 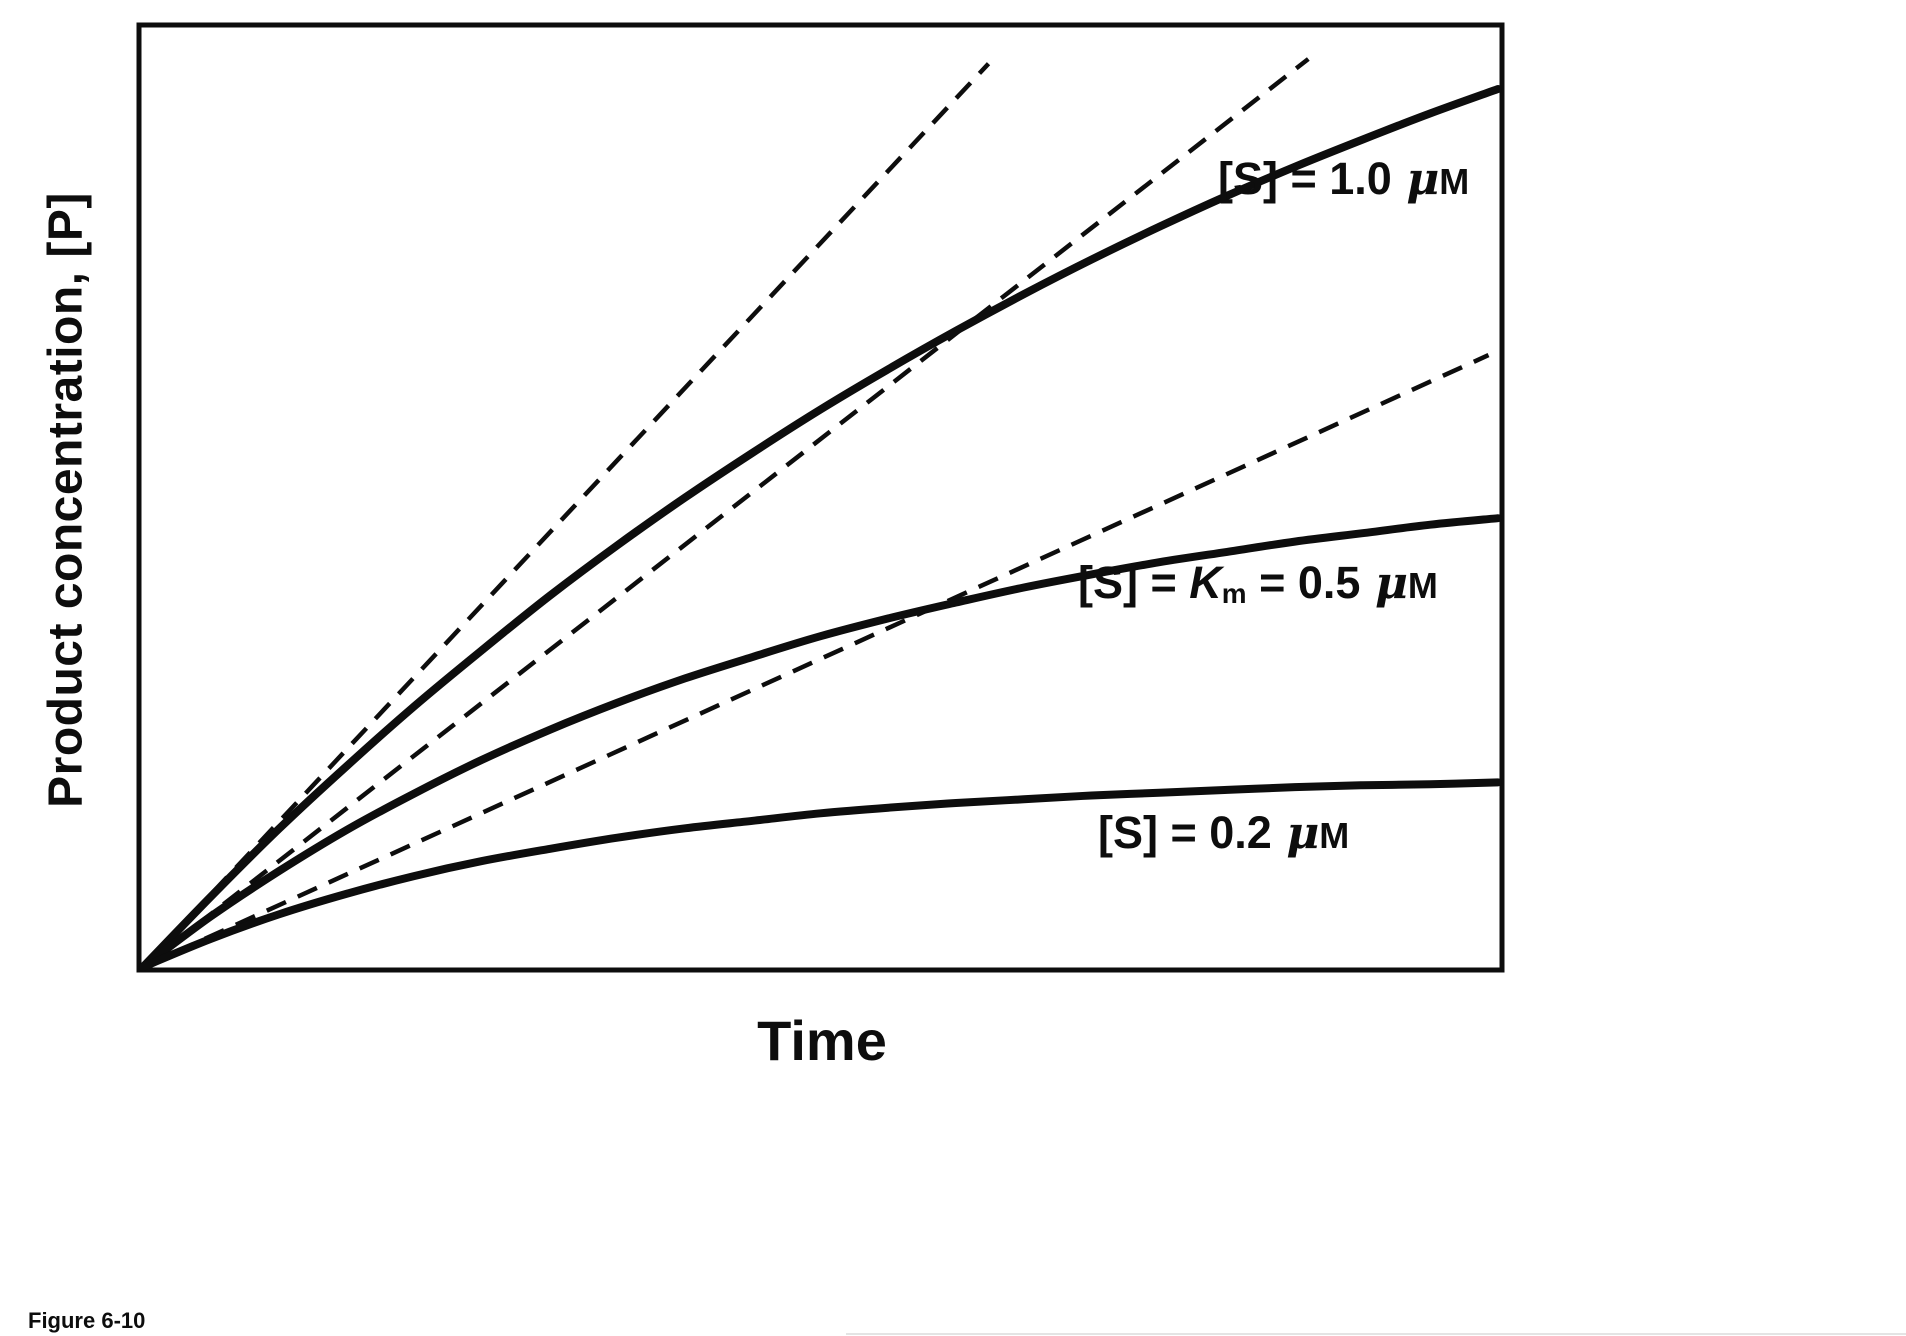 What do you see at coordinates (1311, 178) in the screenshot?
I see `label-text: [S] = 1.0` at bounding box center [1311, 178].